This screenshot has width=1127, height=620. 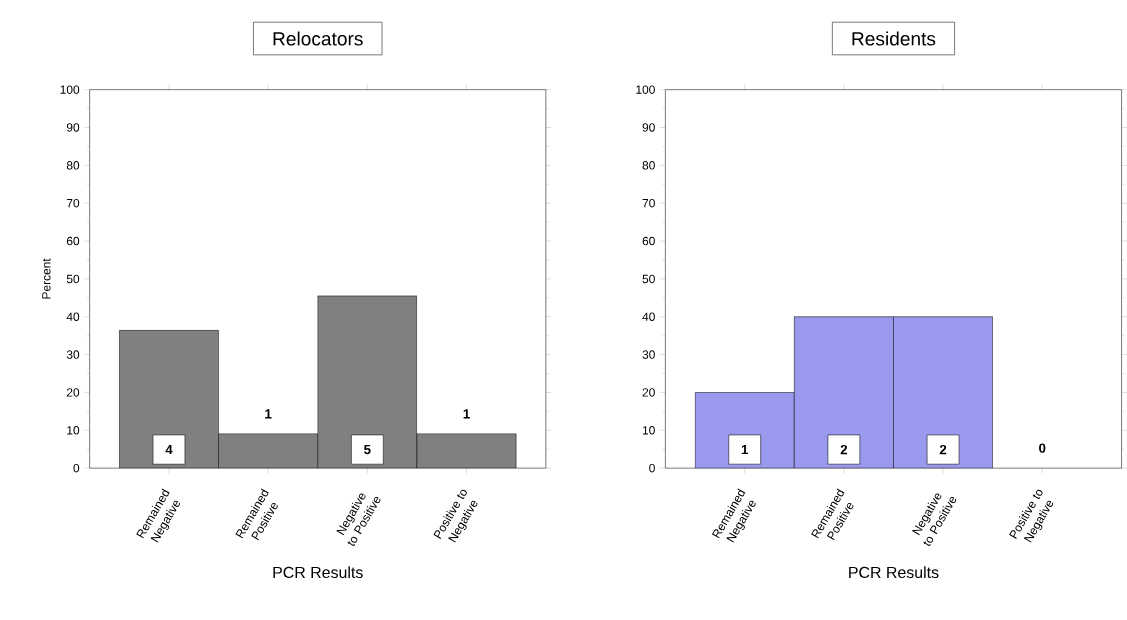 What do you see at coordinates (169, 450) in the screenshot?
I see `annotation: 4` at bounding box center [169, 450].